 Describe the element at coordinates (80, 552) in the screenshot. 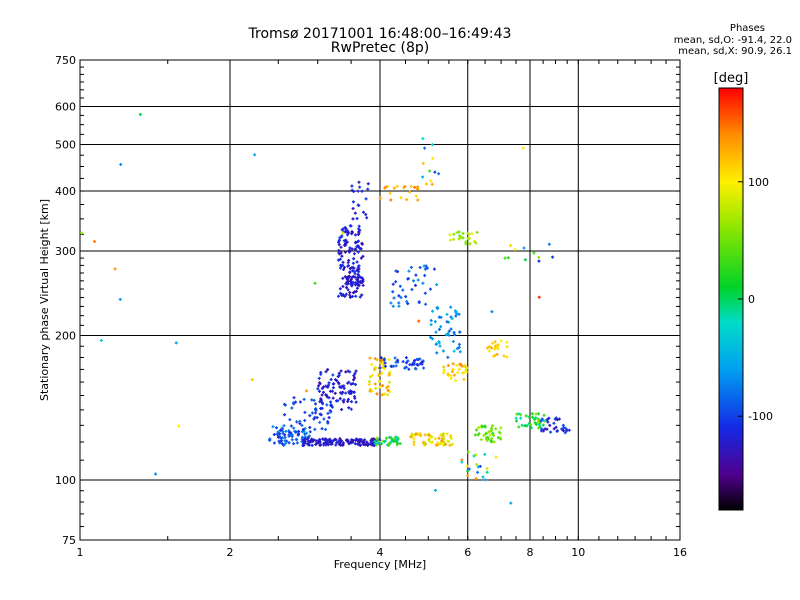

I see `x-tick-label: 1` at that location.